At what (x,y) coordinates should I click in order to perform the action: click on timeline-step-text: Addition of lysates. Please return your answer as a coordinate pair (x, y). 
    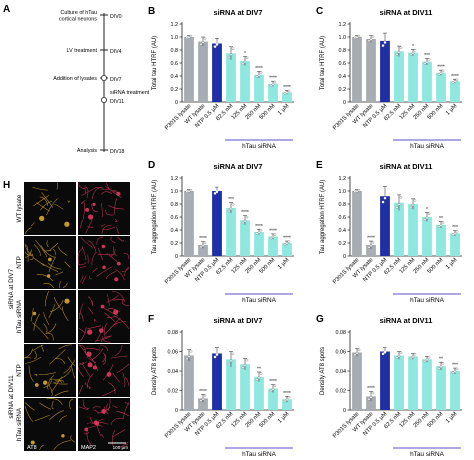
    Looking at the image, I should click on (75, 79).